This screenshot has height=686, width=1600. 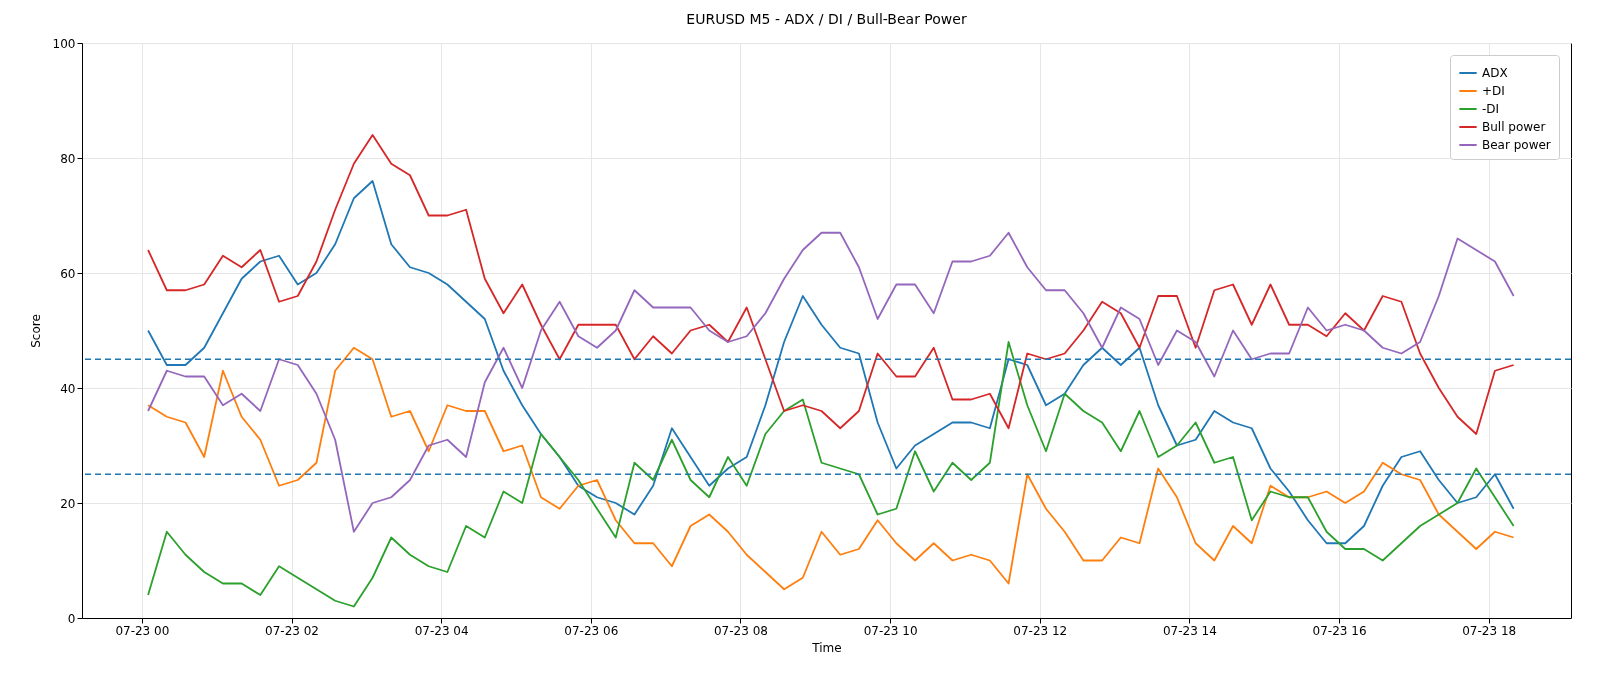 I want to click on x-tick-label: 07-23 10, so click(x=890, y=630).